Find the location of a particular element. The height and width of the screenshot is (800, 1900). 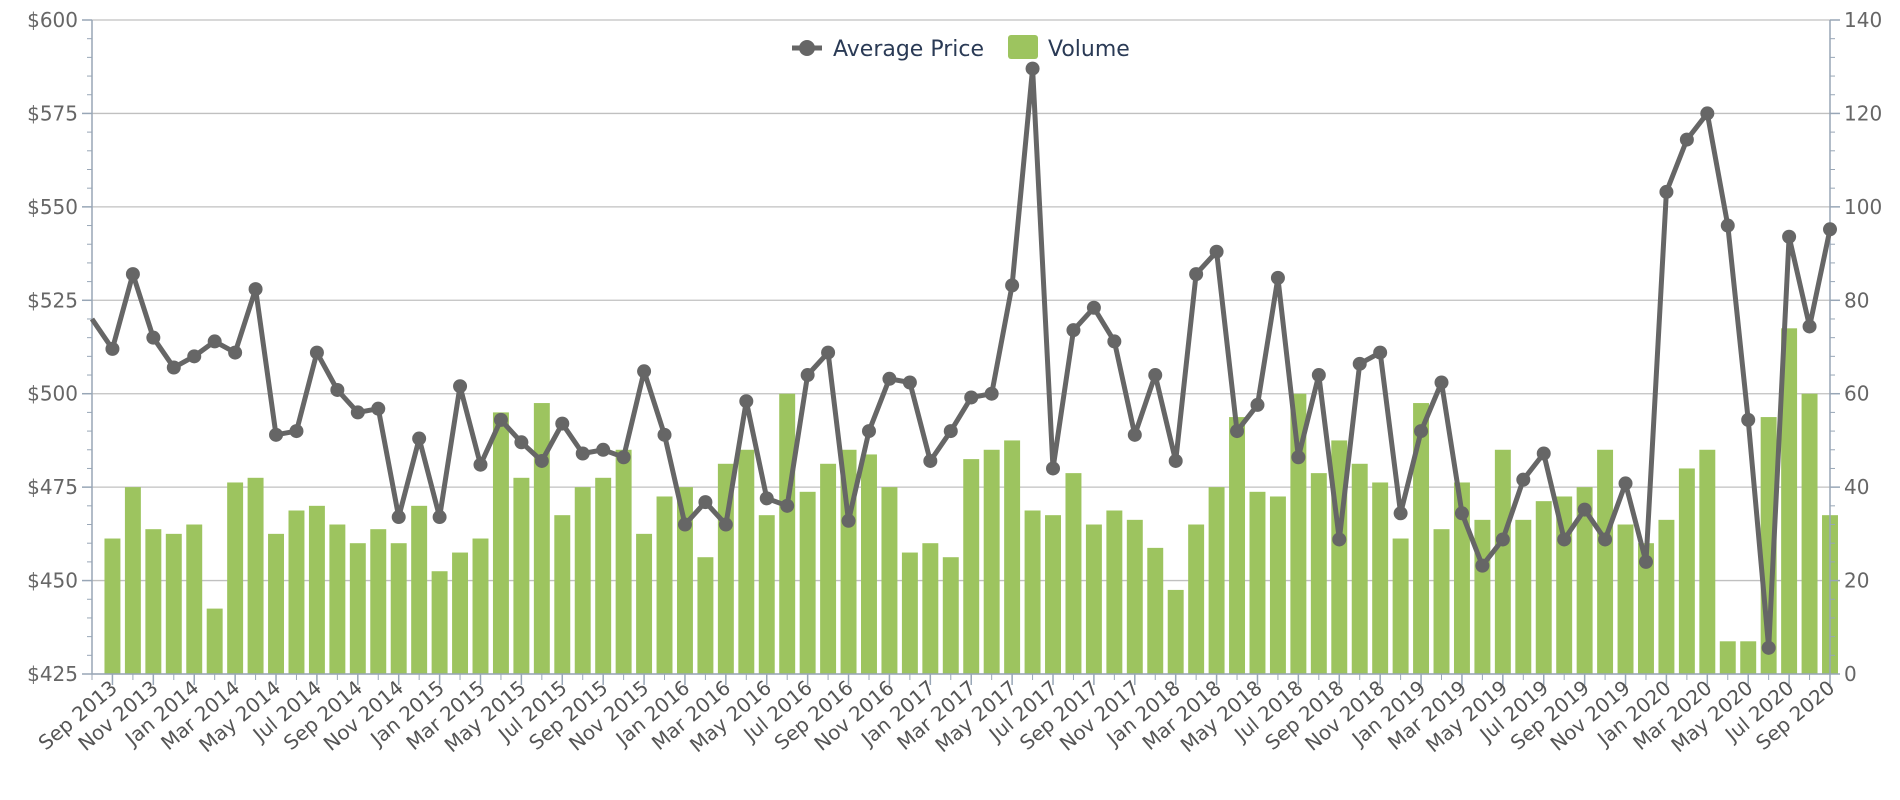

legend: Average Price Volume is located at coordinates (961, 48).